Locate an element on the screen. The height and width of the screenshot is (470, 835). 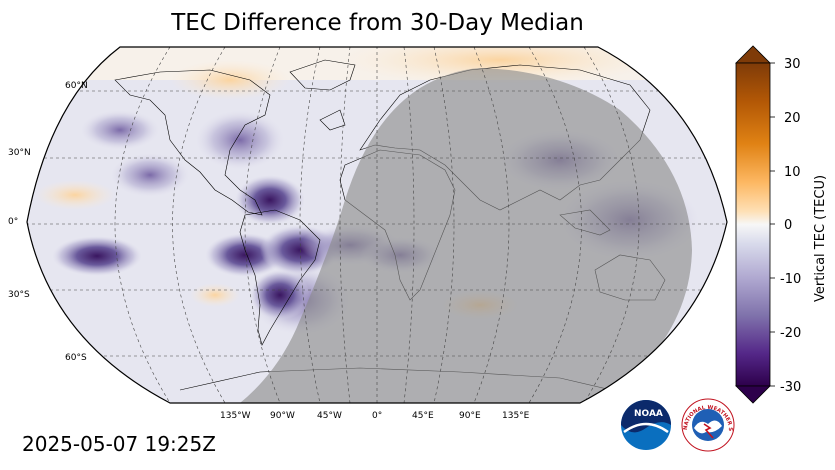
colorbar-tick: -10 is located at coordinates (790, 279).